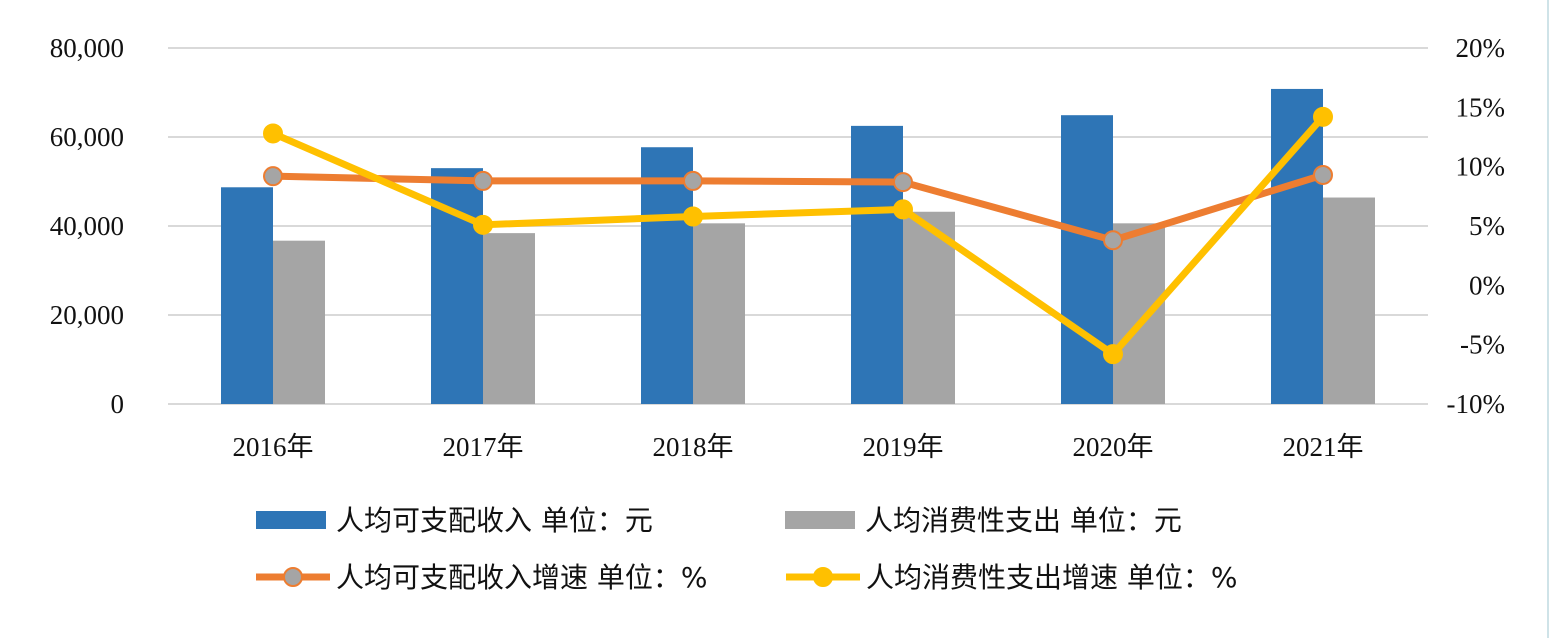 The height and width of the screenshot is (638, 1556). What do you see at coordinates (494, 520) in the screenshot?
I see `legend-label: 人均可支配收入 单位：元` at bounding box center [494, 520].